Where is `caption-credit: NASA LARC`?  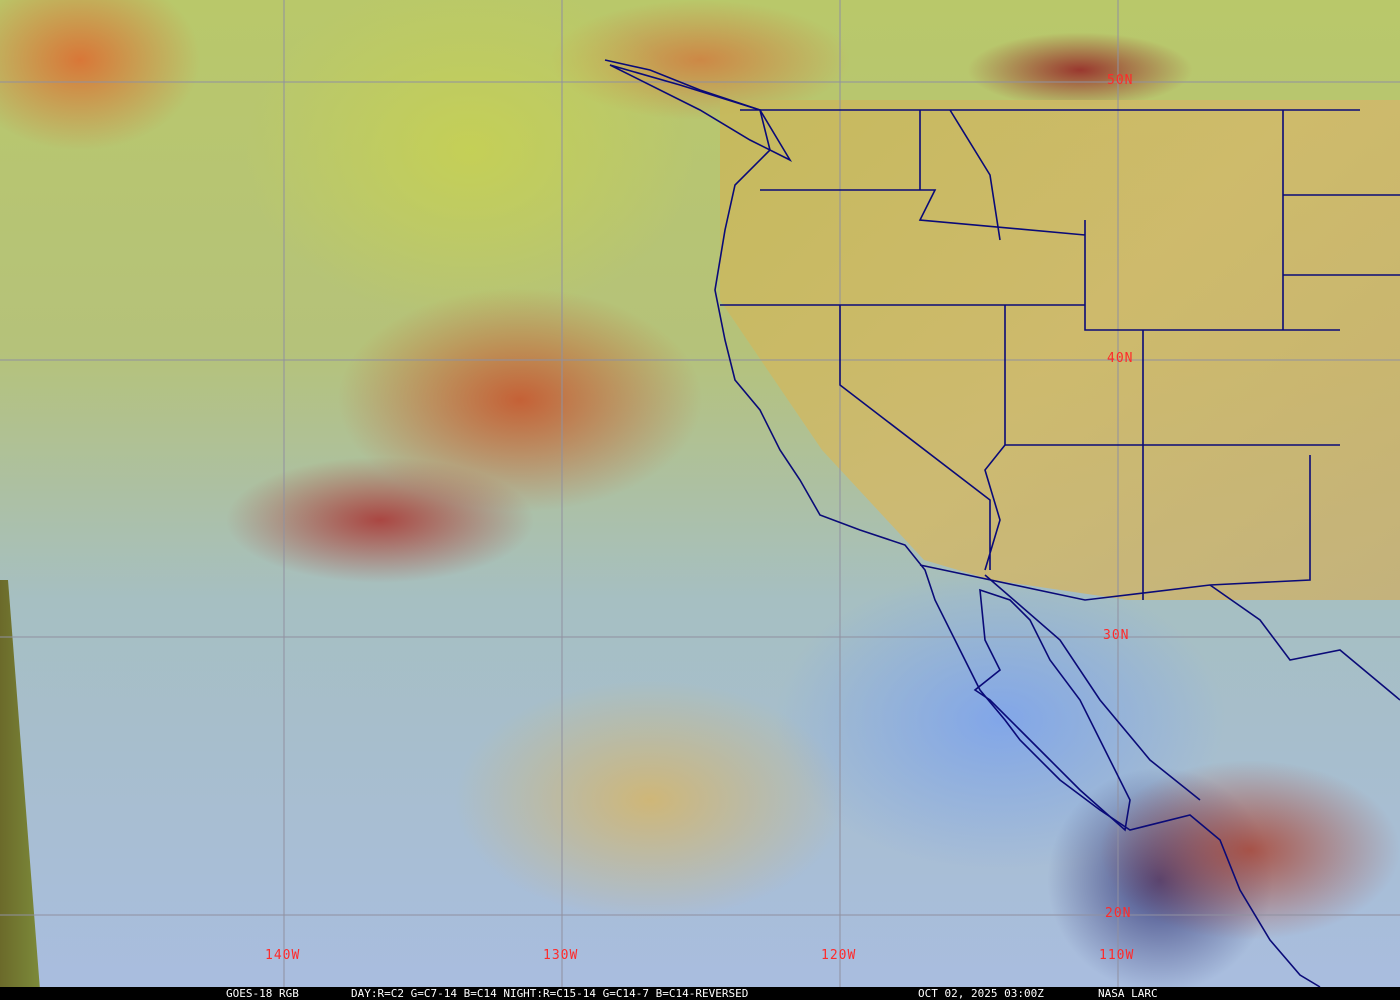 caption-credit: NASA LARC is located at coordinates (1128, 993).